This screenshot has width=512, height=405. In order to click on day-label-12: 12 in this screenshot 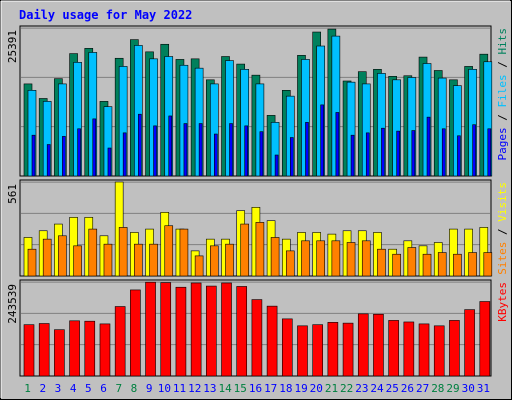, I will do `click(194, 388)`.